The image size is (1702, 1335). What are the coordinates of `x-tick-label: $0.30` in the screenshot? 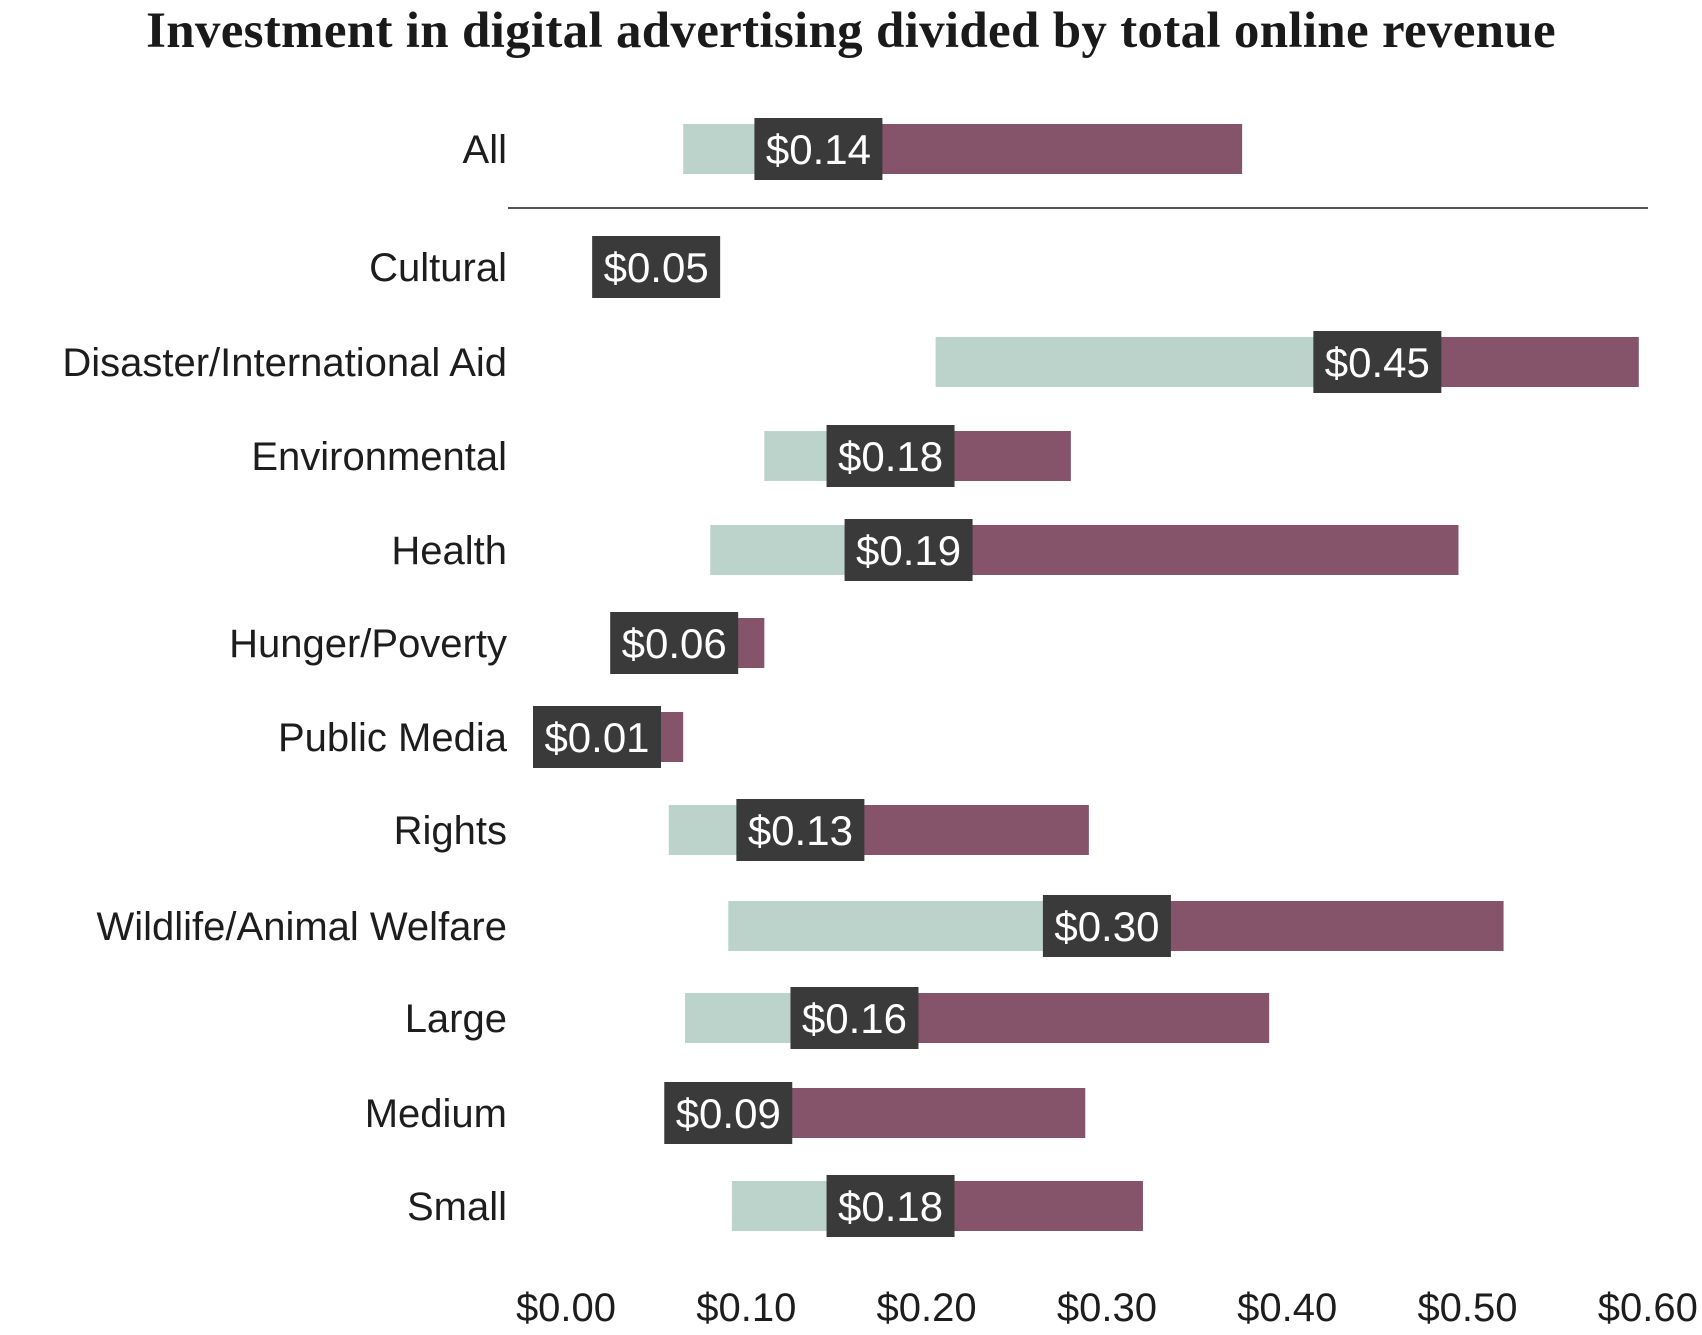 It's located at (1107, 1308).